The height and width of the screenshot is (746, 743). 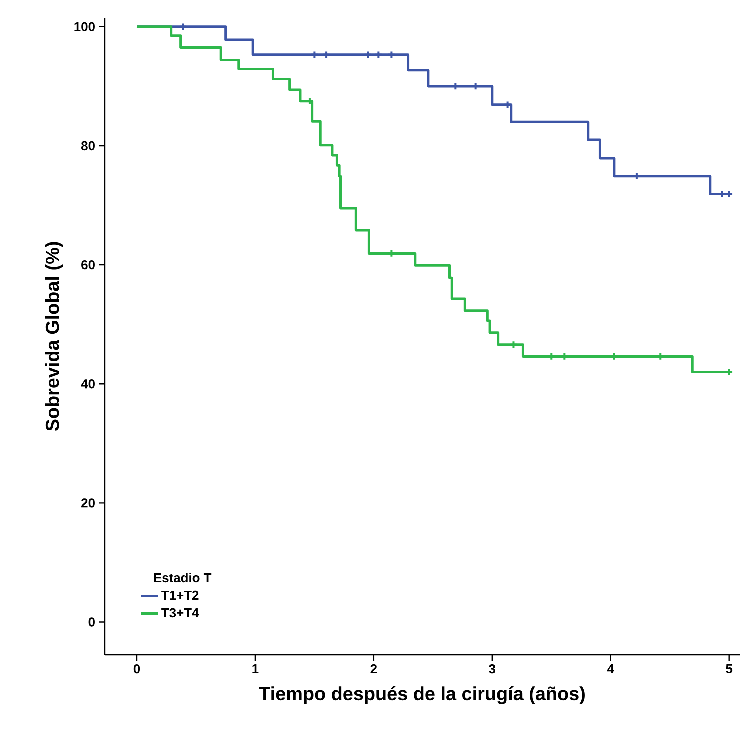 What do you see at coordinates (729, 669) in the screenshot?
I see `x-tick-label: 5` at bounding box center [729, 669].